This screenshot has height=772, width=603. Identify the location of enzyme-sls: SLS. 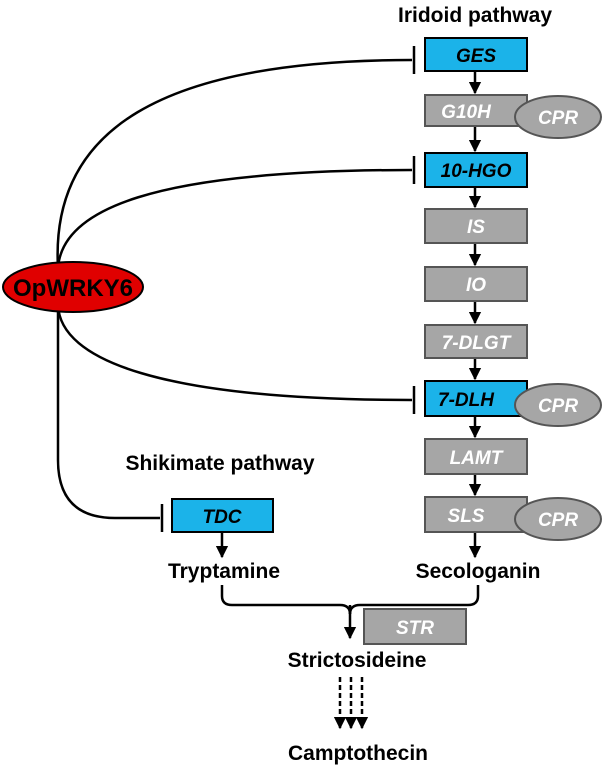
(476, 514).